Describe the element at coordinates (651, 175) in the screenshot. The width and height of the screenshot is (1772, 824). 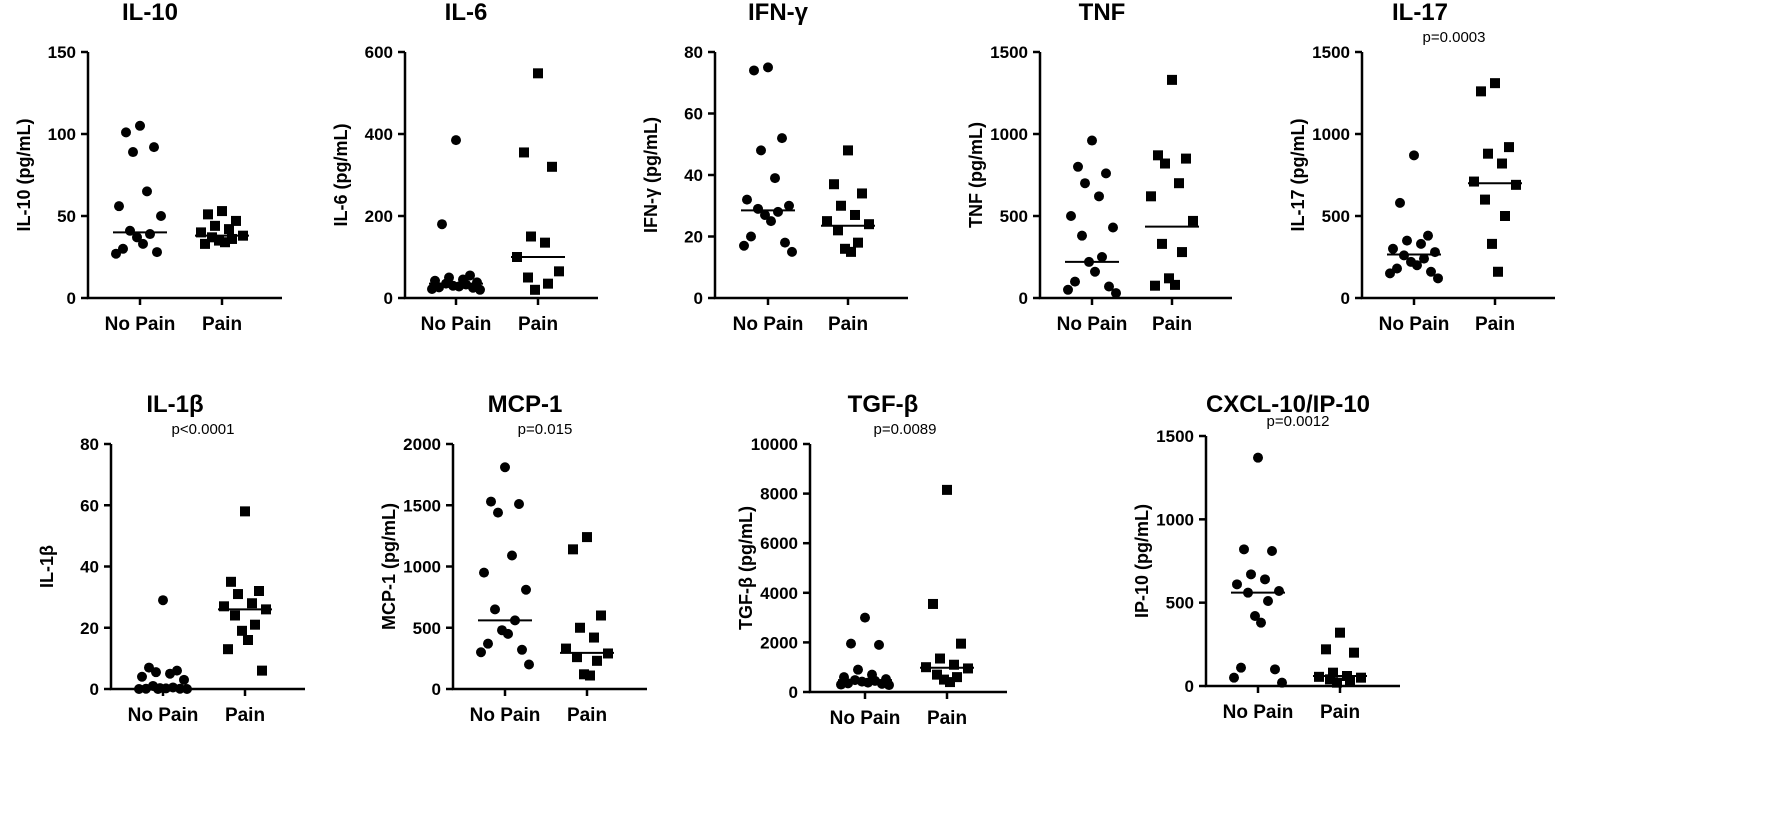
I see `y-axis-label: IFN-γ (pg/mL)` at that location.